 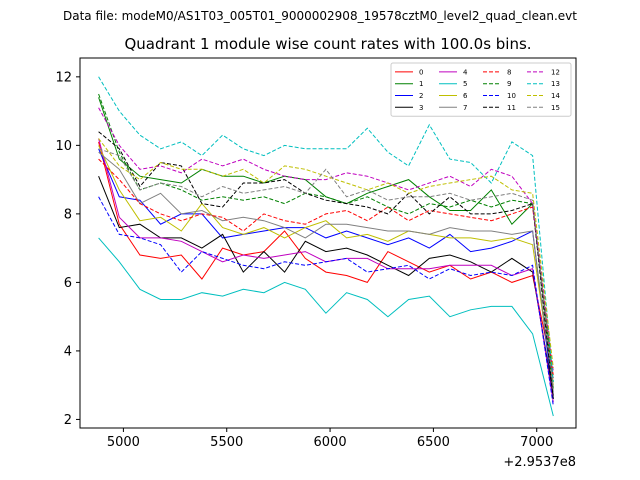 I want to click on y-tick-label: 12, so click(x=63, y=77).